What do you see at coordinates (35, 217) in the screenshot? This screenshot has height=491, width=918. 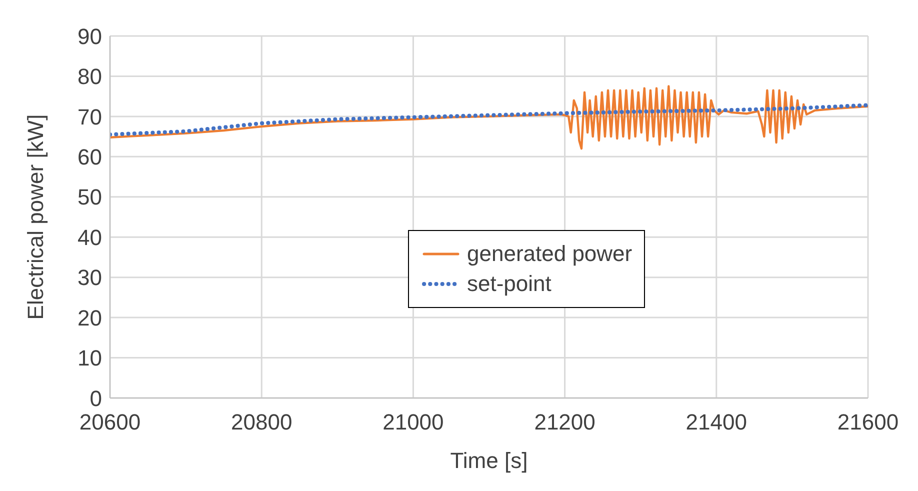 I see `y-axis-title: Electrical power [kW]` at bounding box center [35, 217].